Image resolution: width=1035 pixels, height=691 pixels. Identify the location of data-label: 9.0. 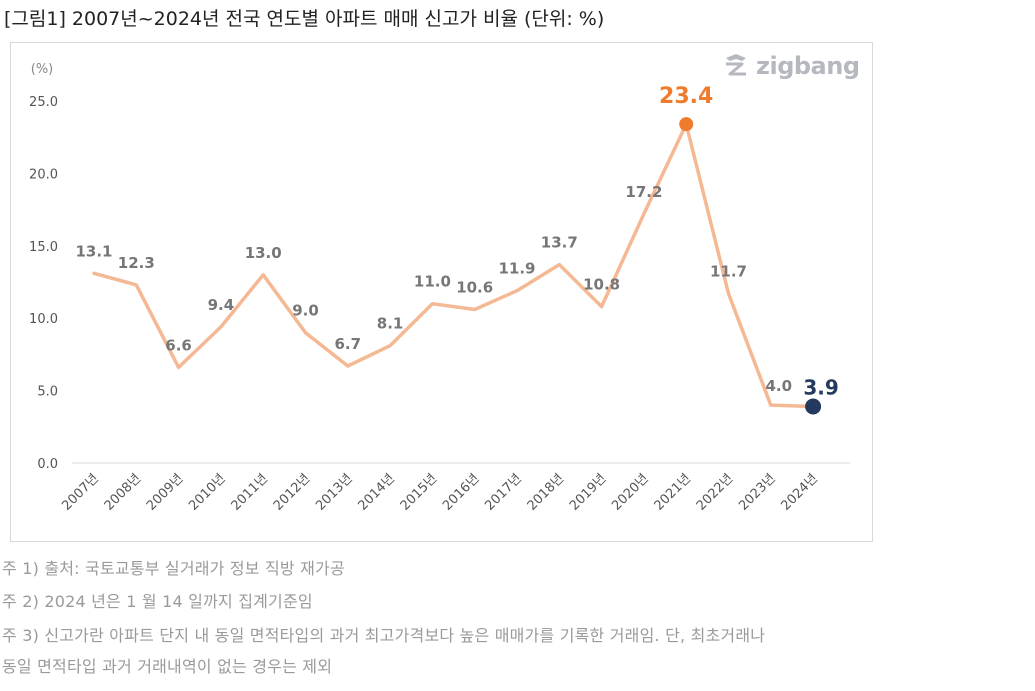
(305, 311).